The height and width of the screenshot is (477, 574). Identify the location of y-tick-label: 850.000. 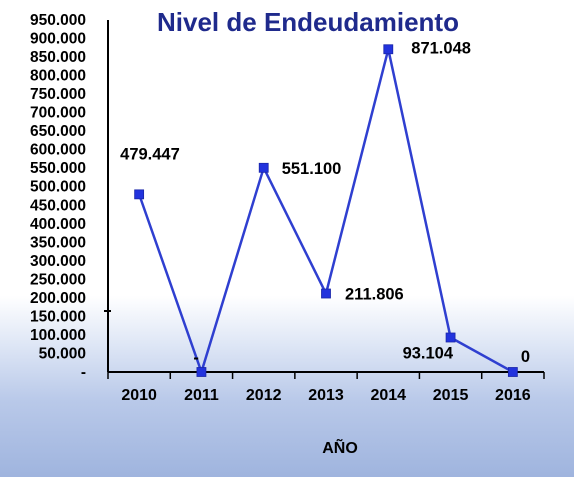
(58, 57).